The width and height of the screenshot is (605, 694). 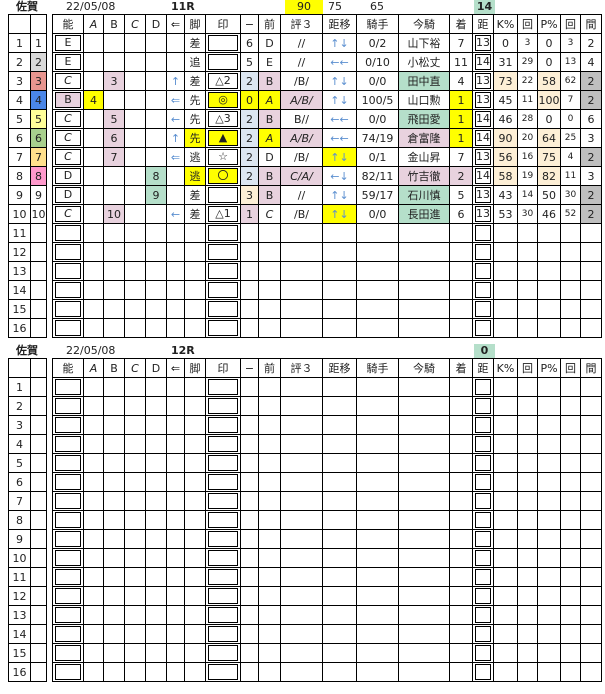 I want to click on jockey-rate-cell: 0/2, so click(x=377, y=43).